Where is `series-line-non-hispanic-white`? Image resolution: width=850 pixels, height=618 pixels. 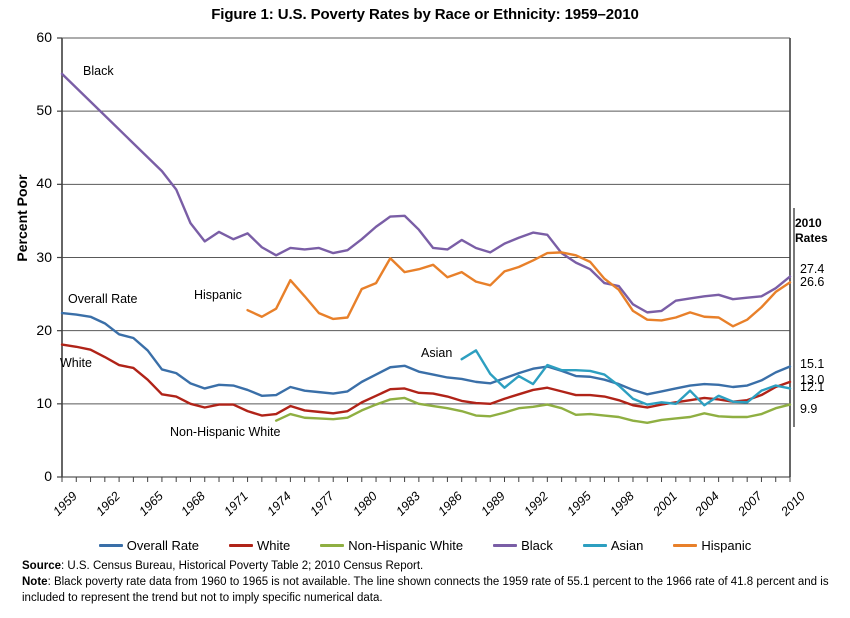
series-line-non-hispanic-white is located at coordinates (533, 410).